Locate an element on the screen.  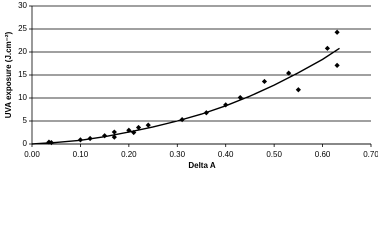
x-tick-label: 0.20 is located at coordinates (129, 154).